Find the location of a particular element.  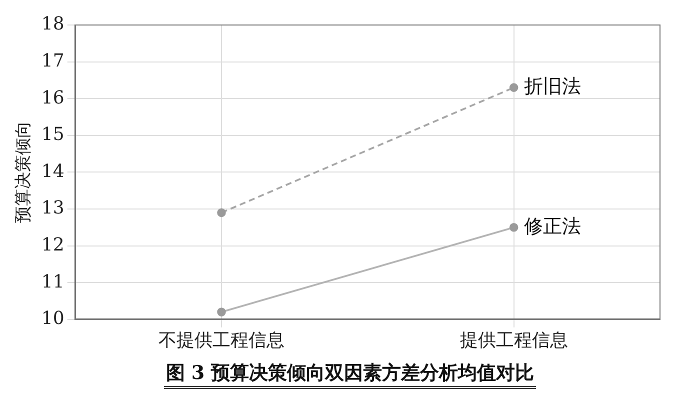

y-tick-label: 14 is located at coordinates (52, 171).